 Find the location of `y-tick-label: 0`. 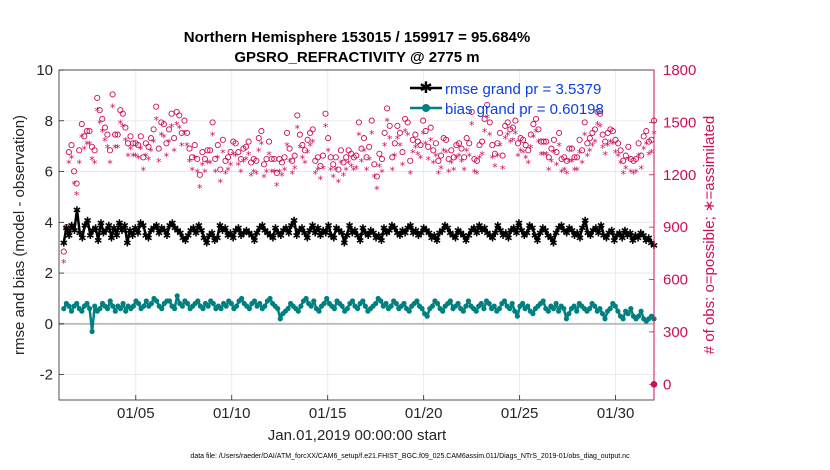

y-tick-label: 0 is located at coordinates (49, 324).